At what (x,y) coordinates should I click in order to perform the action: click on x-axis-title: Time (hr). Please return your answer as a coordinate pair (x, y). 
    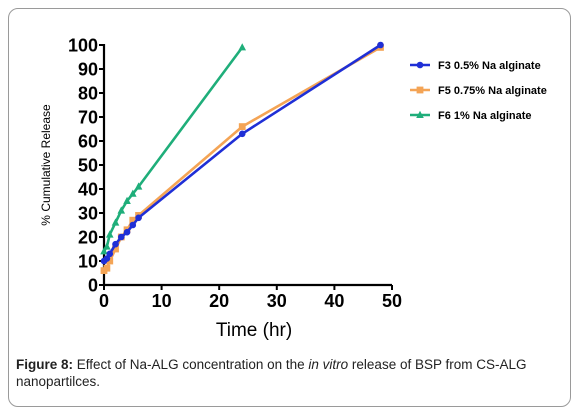
    Looking at the image, I should click on (254, 330).